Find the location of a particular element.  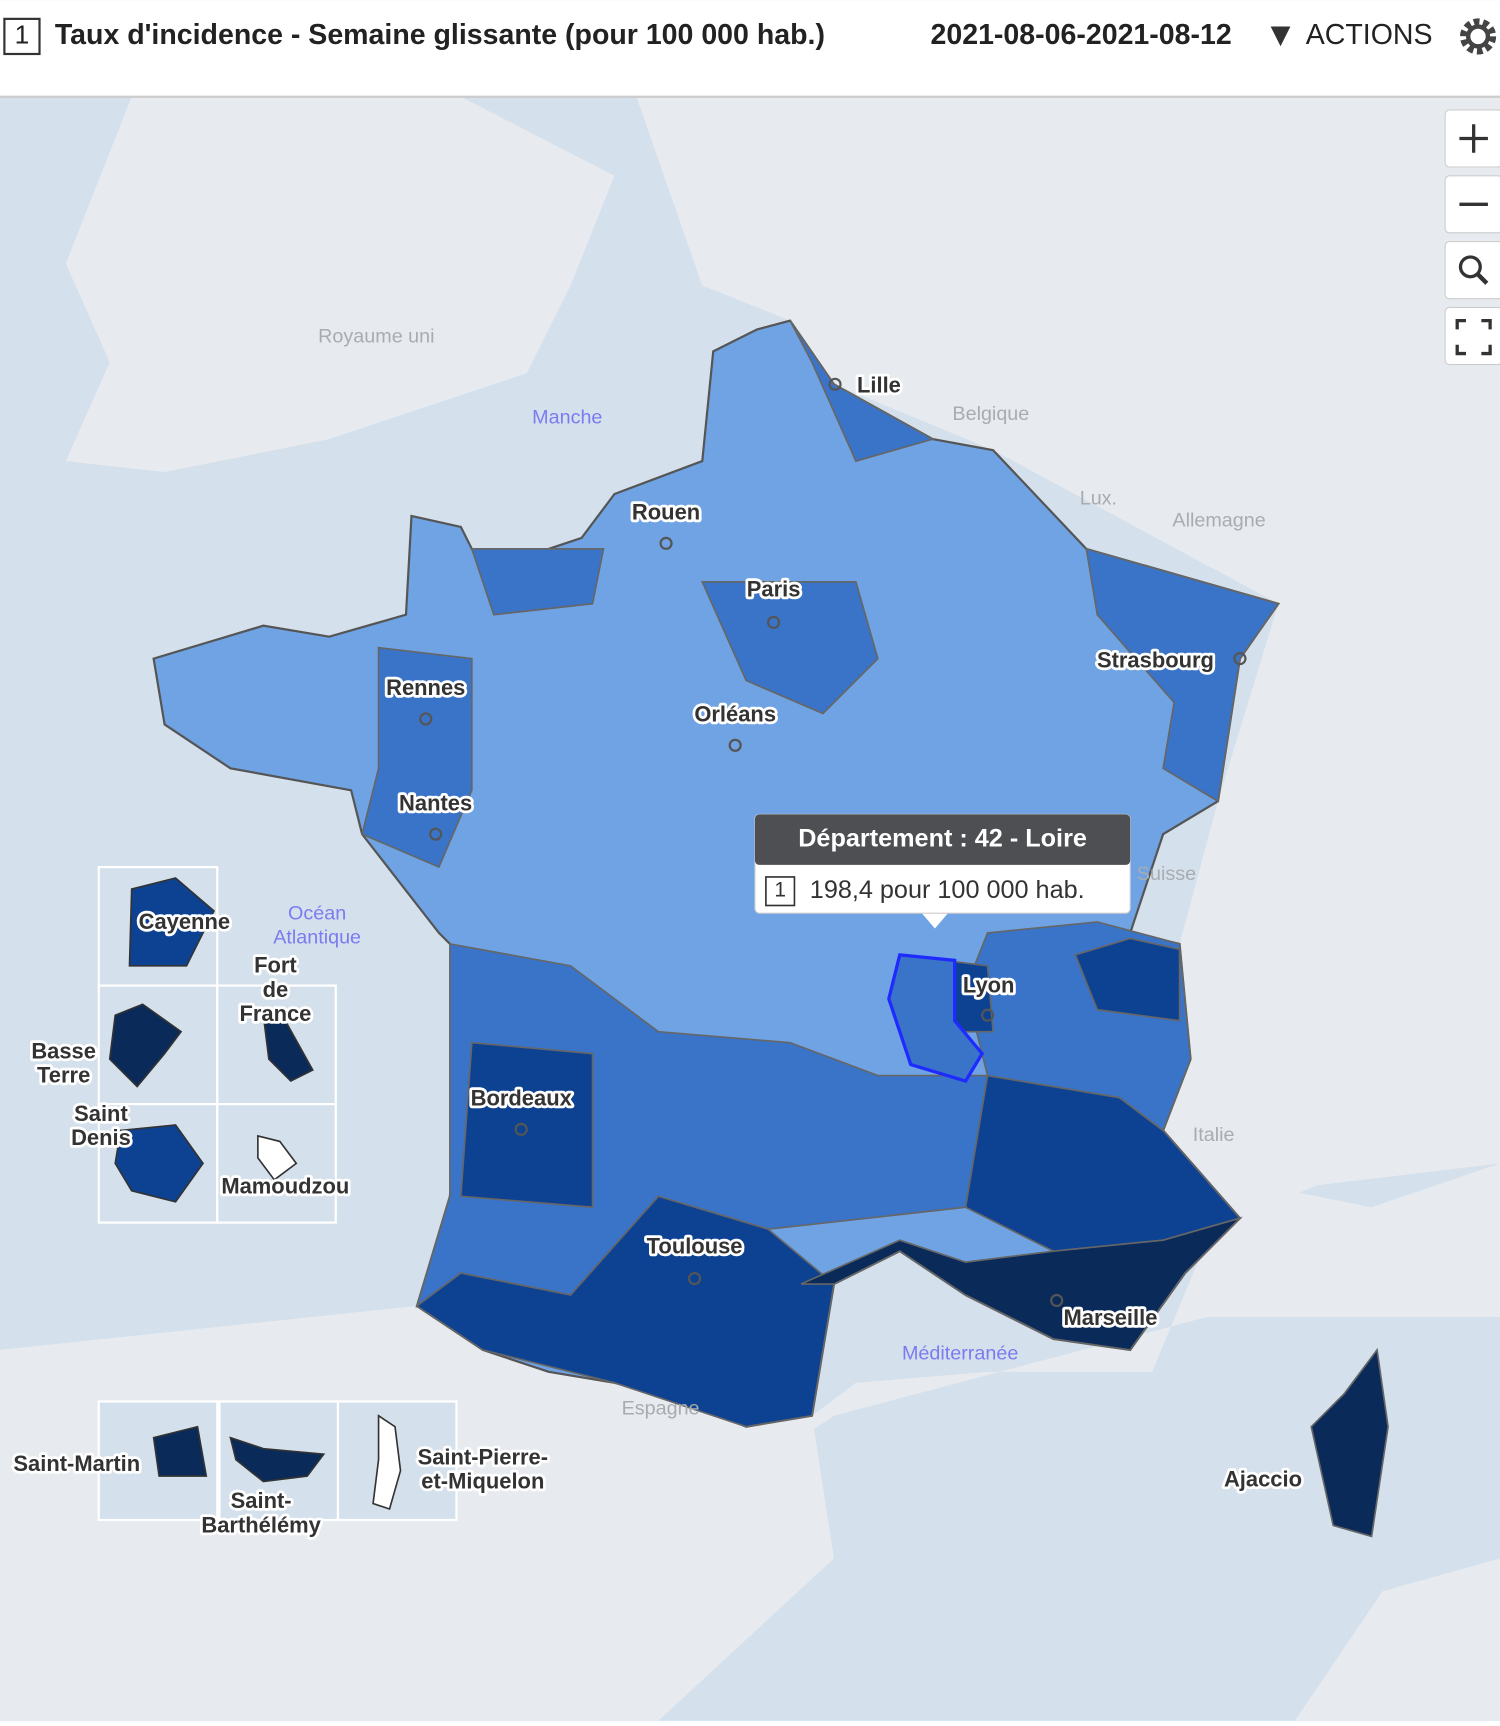

actions-button: ACTIONS is located at coordinates (1369, 35).